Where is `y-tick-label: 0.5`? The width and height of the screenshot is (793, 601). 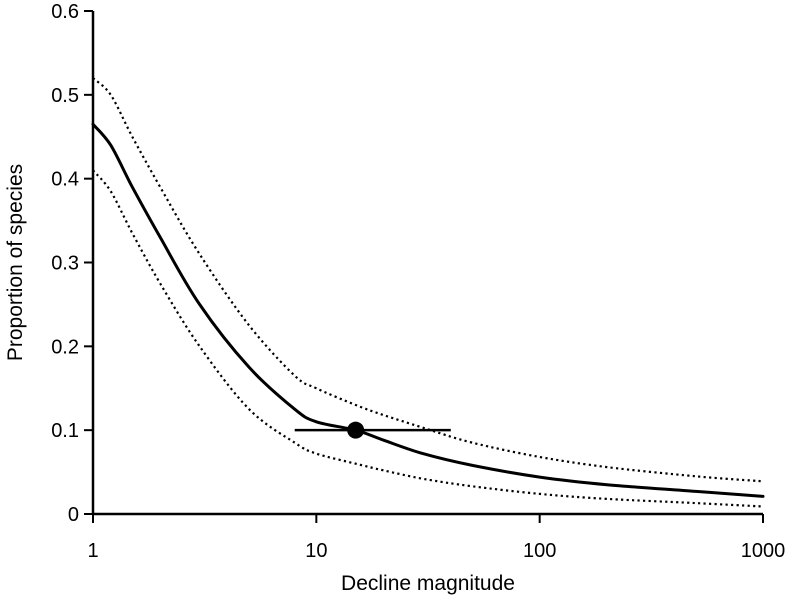 y-tick-label: 0.5 is located at coordinates (65, 96).